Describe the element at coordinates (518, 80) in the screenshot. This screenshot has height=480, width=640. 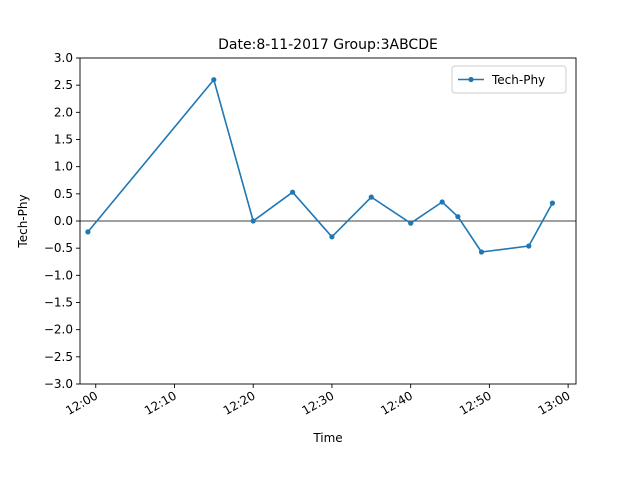
I see `legend-label: Tech-Phy` at that location.